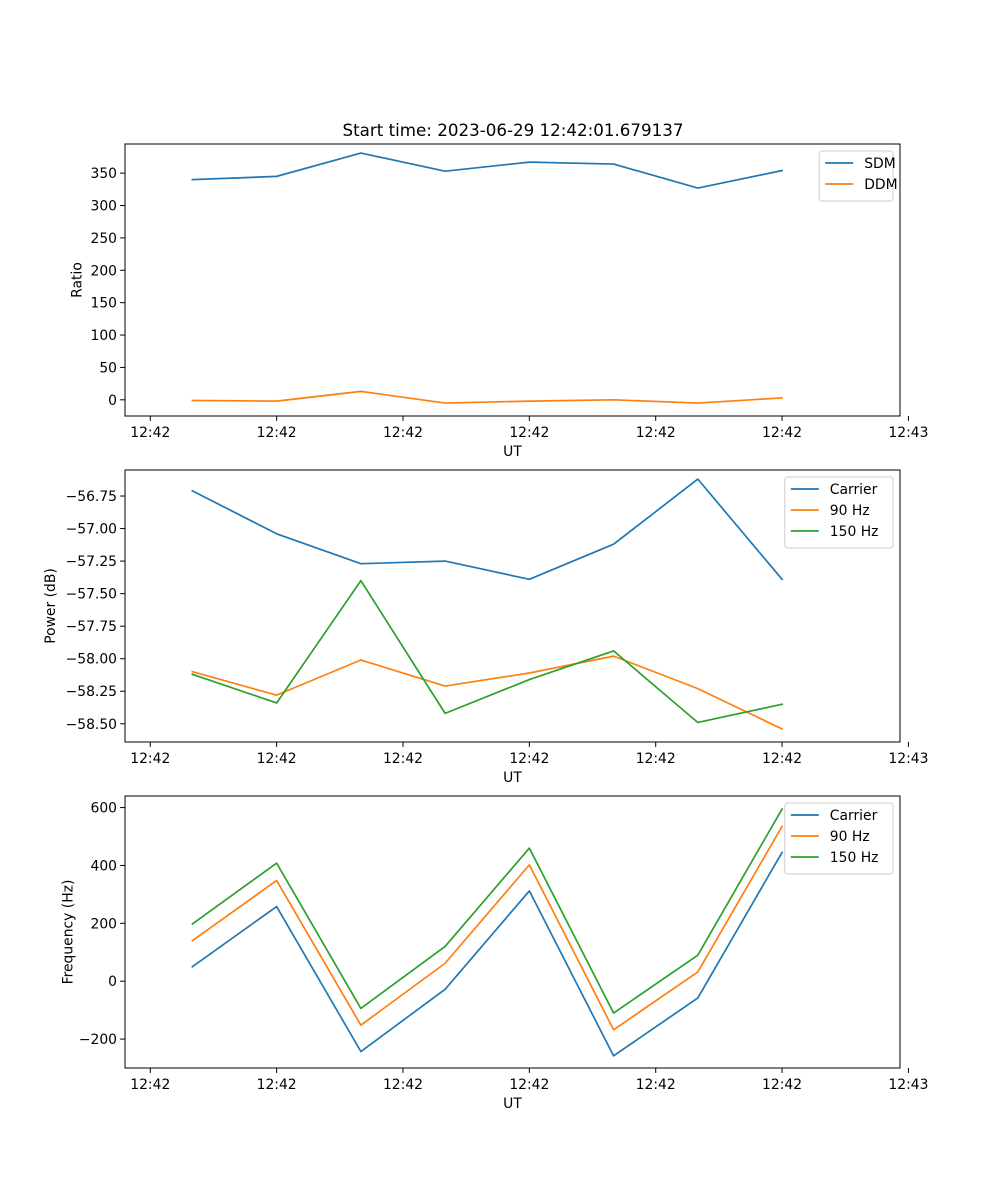 The image size is (1000, 1200). What do you see at coordinates (91, 530) in the screenshot?
I see `y-tick-label: −57.00` at bounding box center [91, 530].